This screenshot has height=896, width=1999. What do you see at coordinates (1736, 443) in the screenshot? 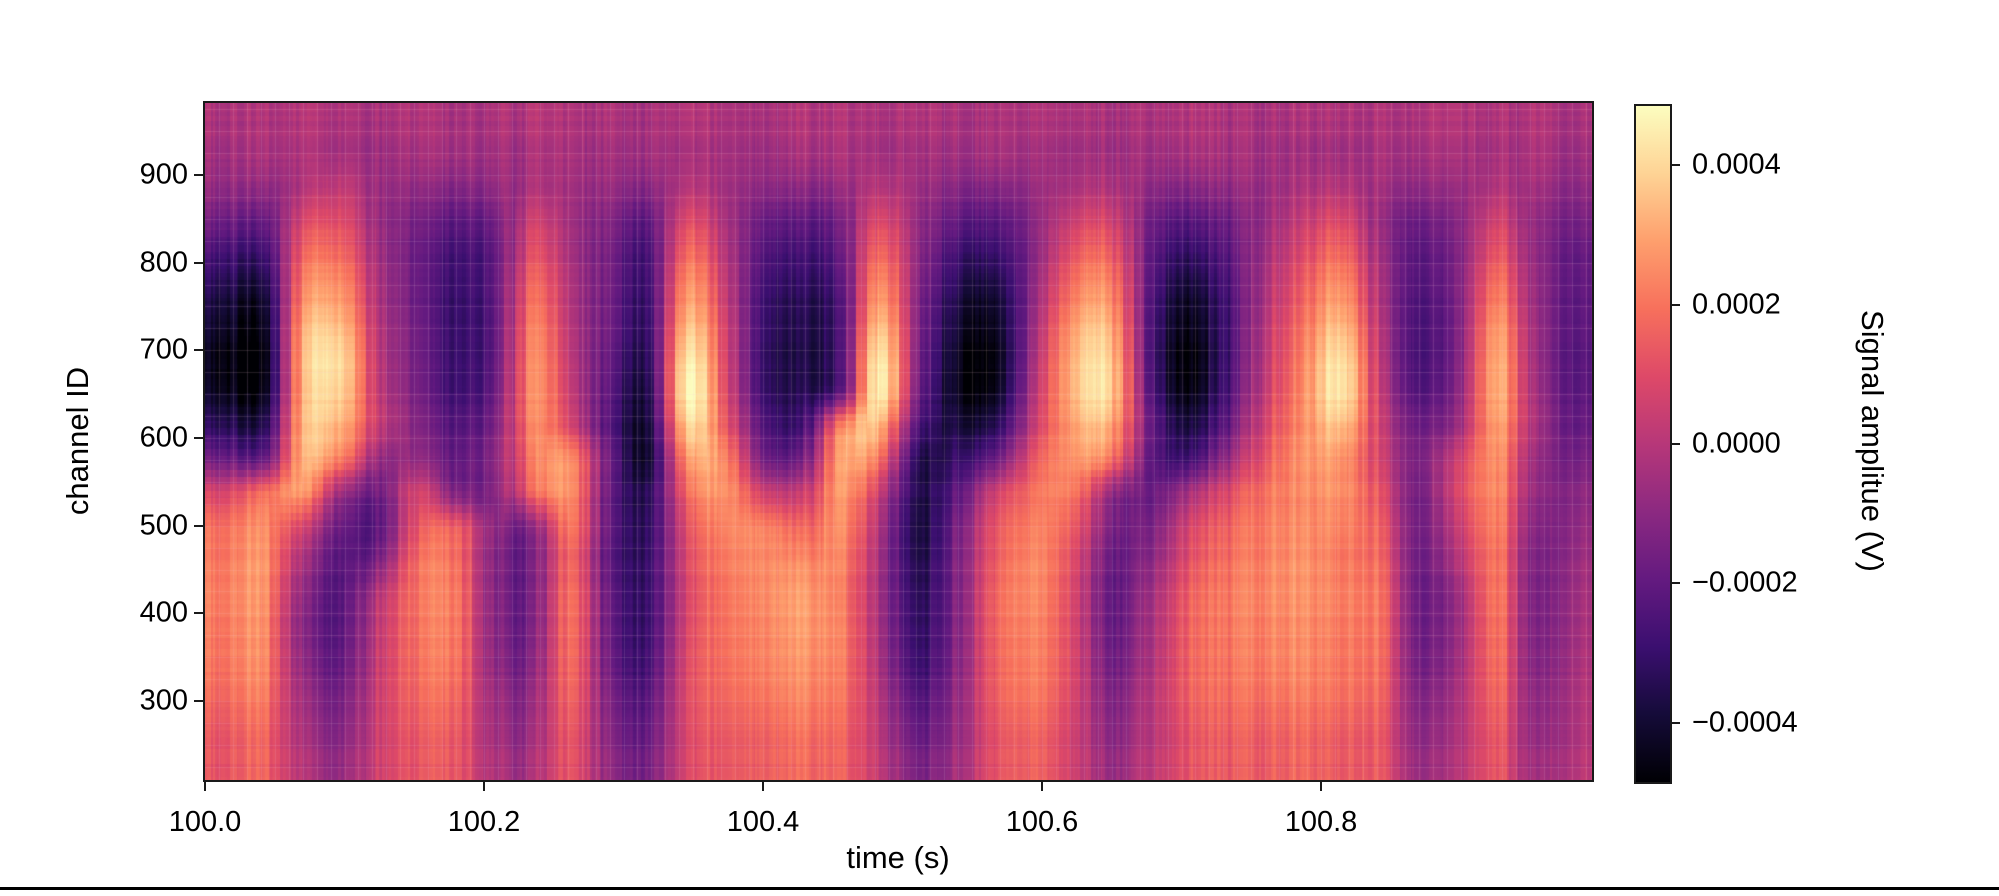
I see `colorbar-tick-label: 0.0000` at bounding box center [1736, 443].